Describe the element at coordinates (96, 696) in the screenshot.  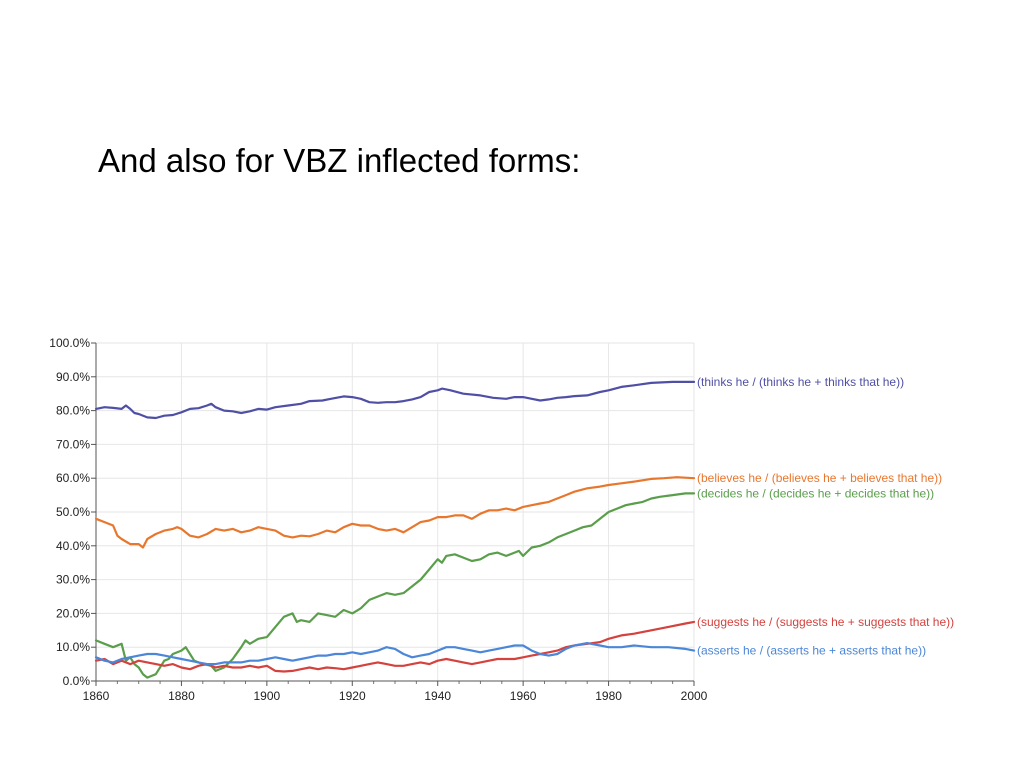
I see `x-tick-label: 1860` at that location.